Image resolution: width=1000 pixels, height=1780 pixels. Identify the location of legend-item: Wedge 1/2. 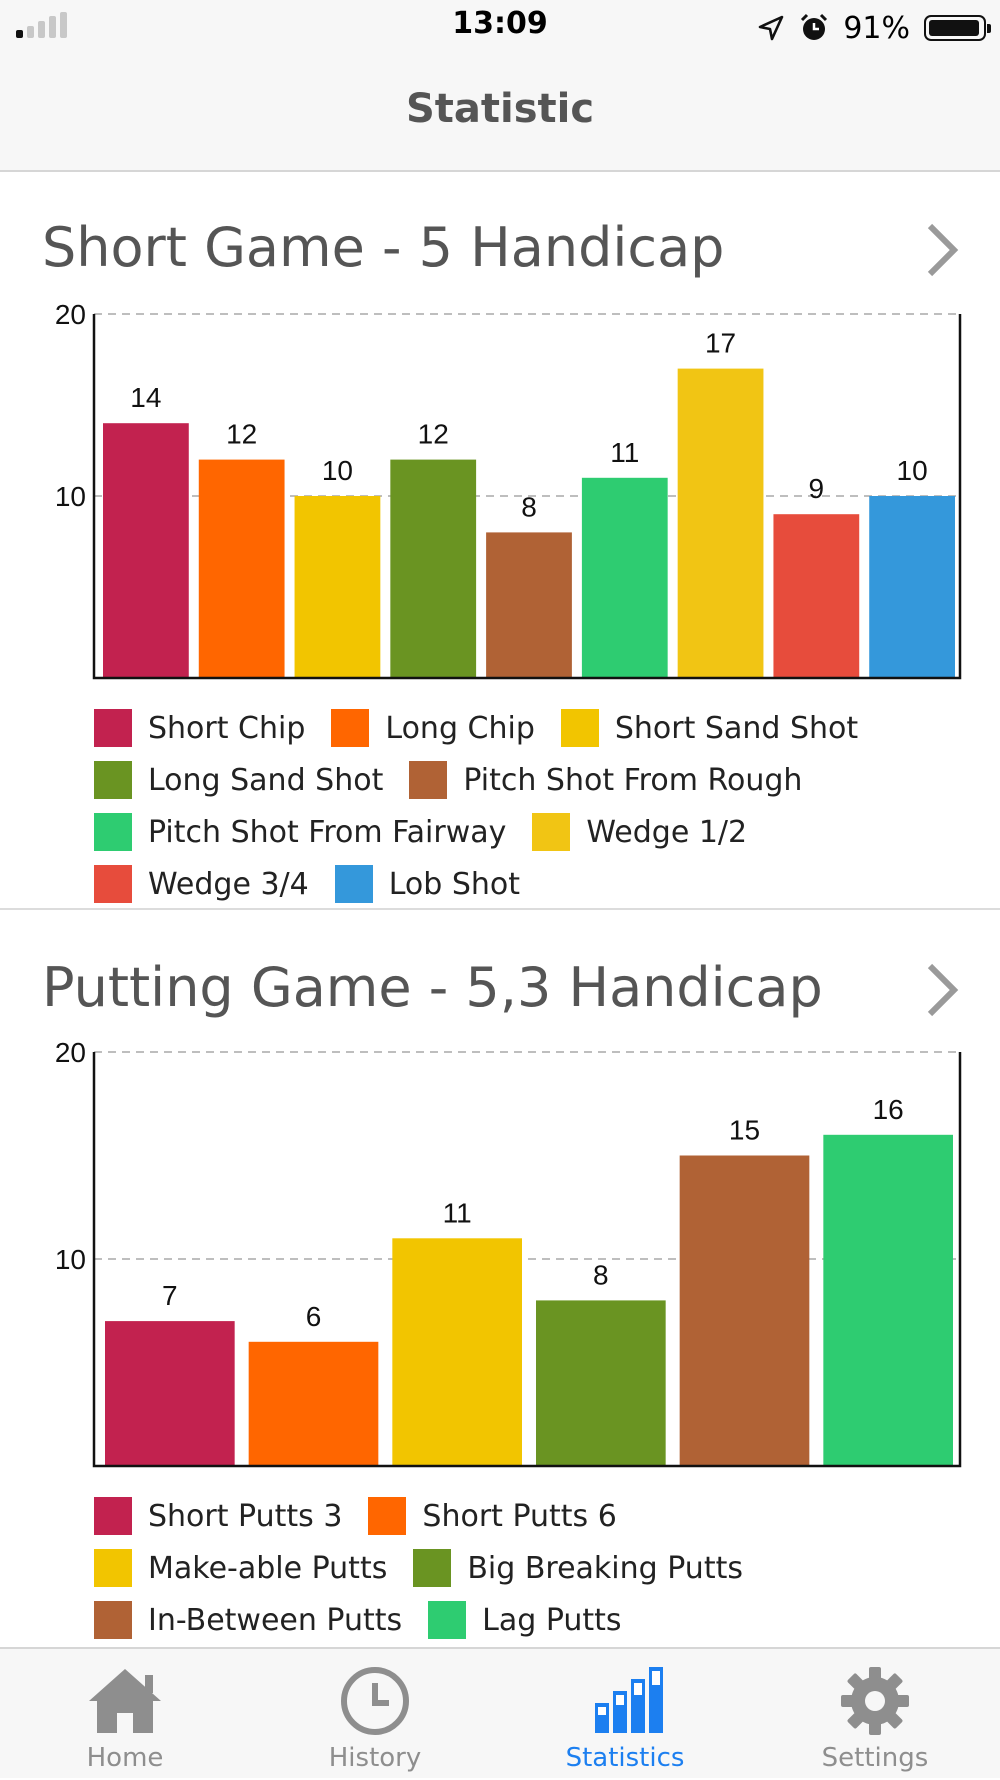
(639, 832).